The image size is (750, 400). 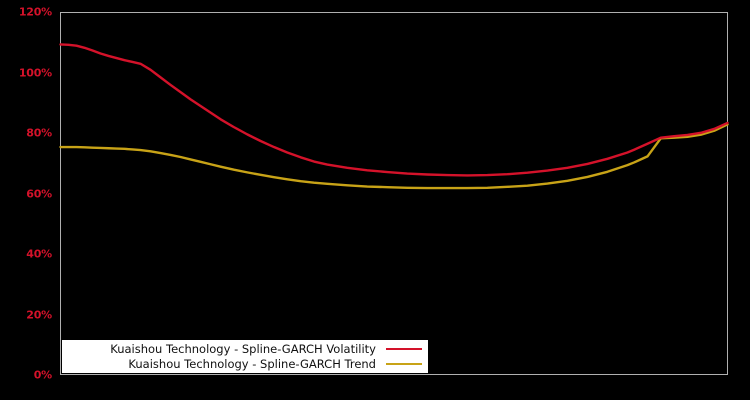 I want to click on y-tick-label-0: 0%, so click(x=42, y=375).